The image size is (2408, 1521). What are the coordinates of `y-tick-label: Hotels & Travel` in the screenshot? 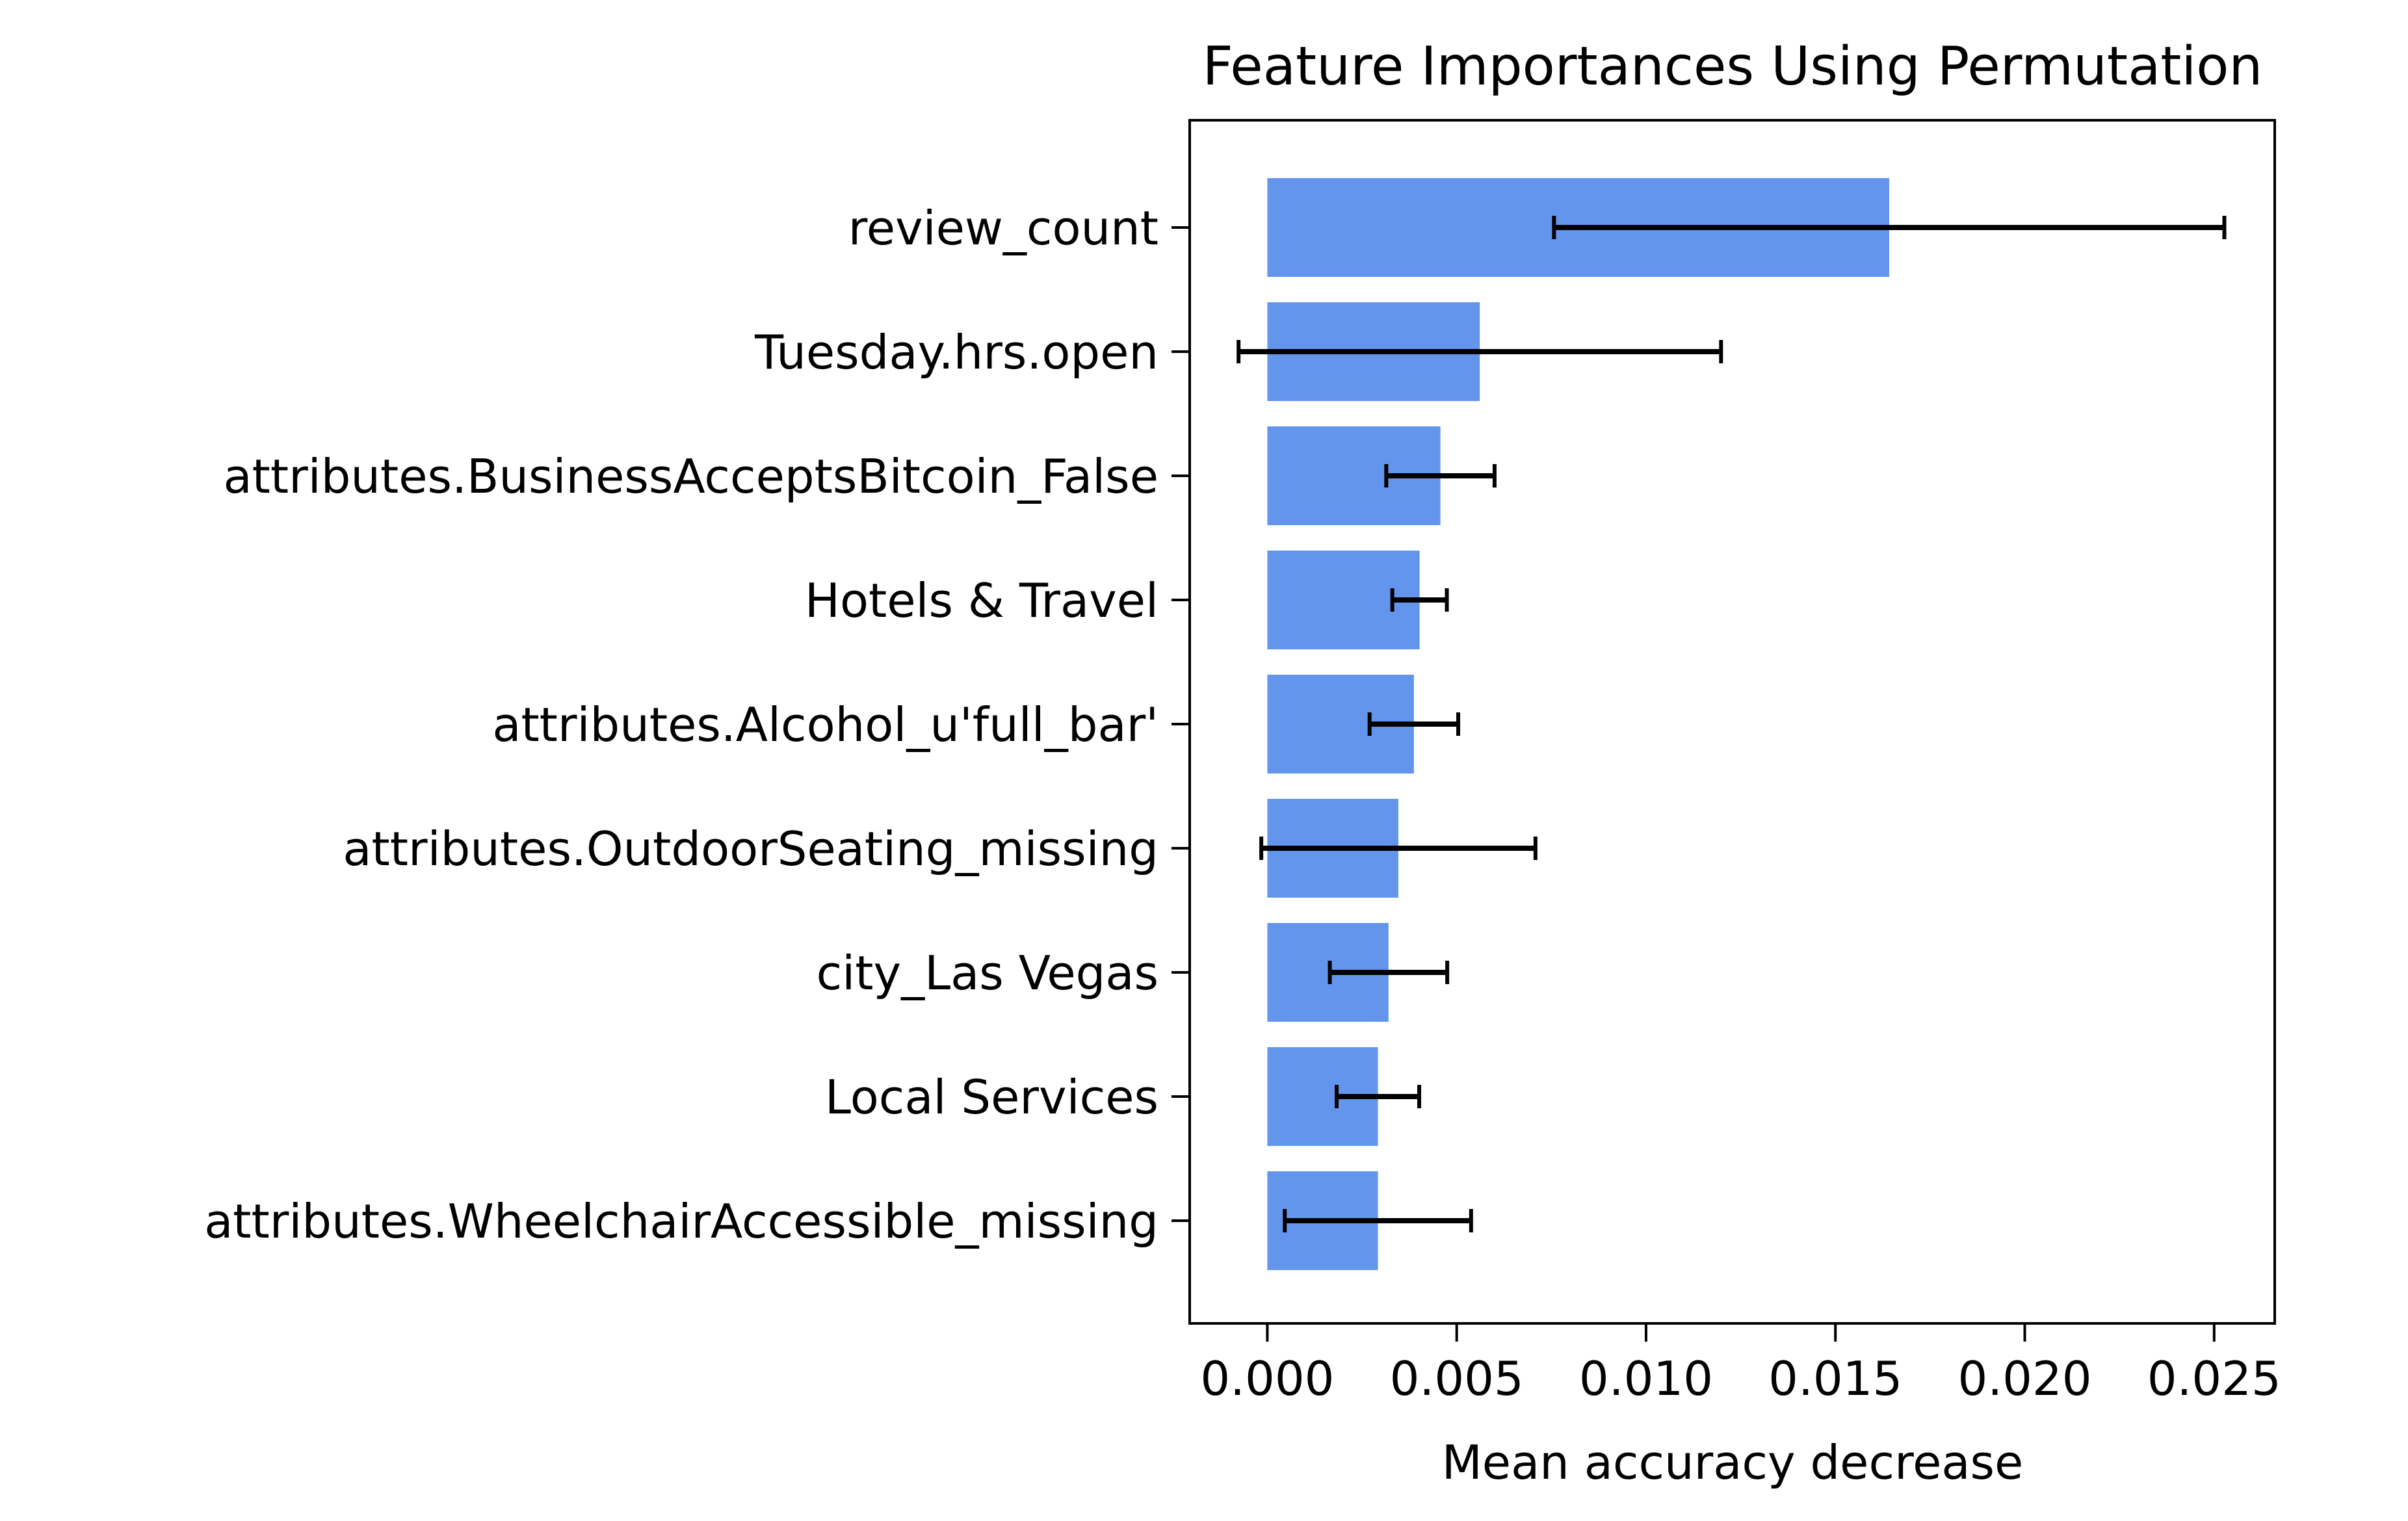 It's located at (981, 601).